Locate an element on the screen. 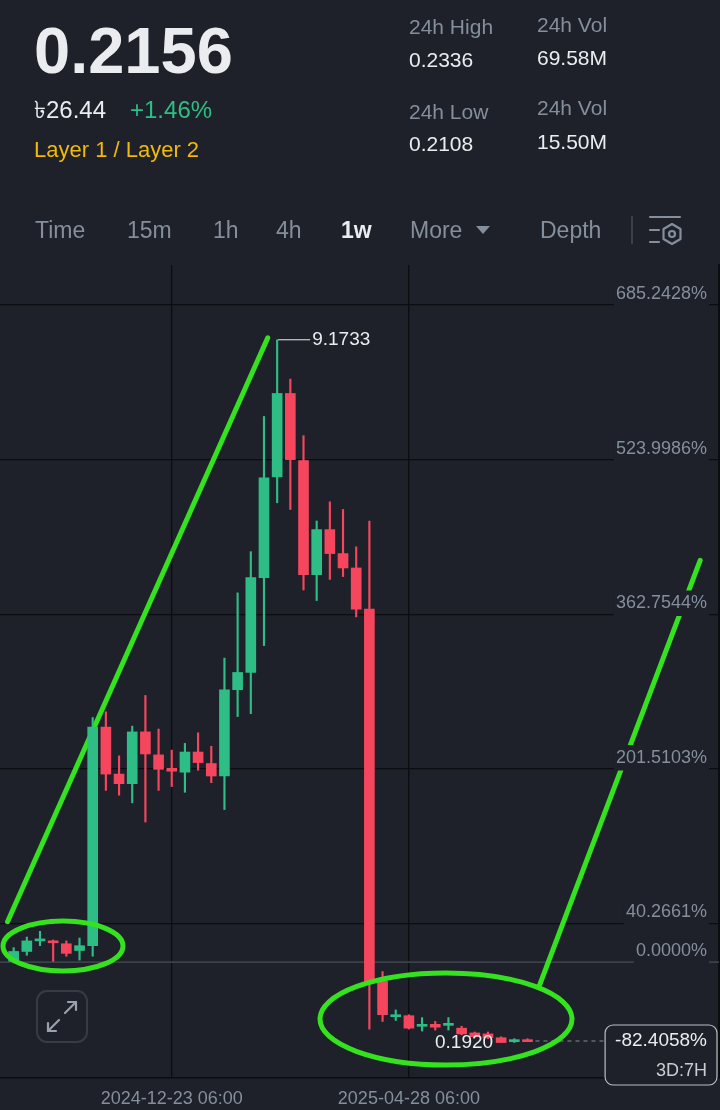  text: ৳26.44 is located at coordinates (70, 110).